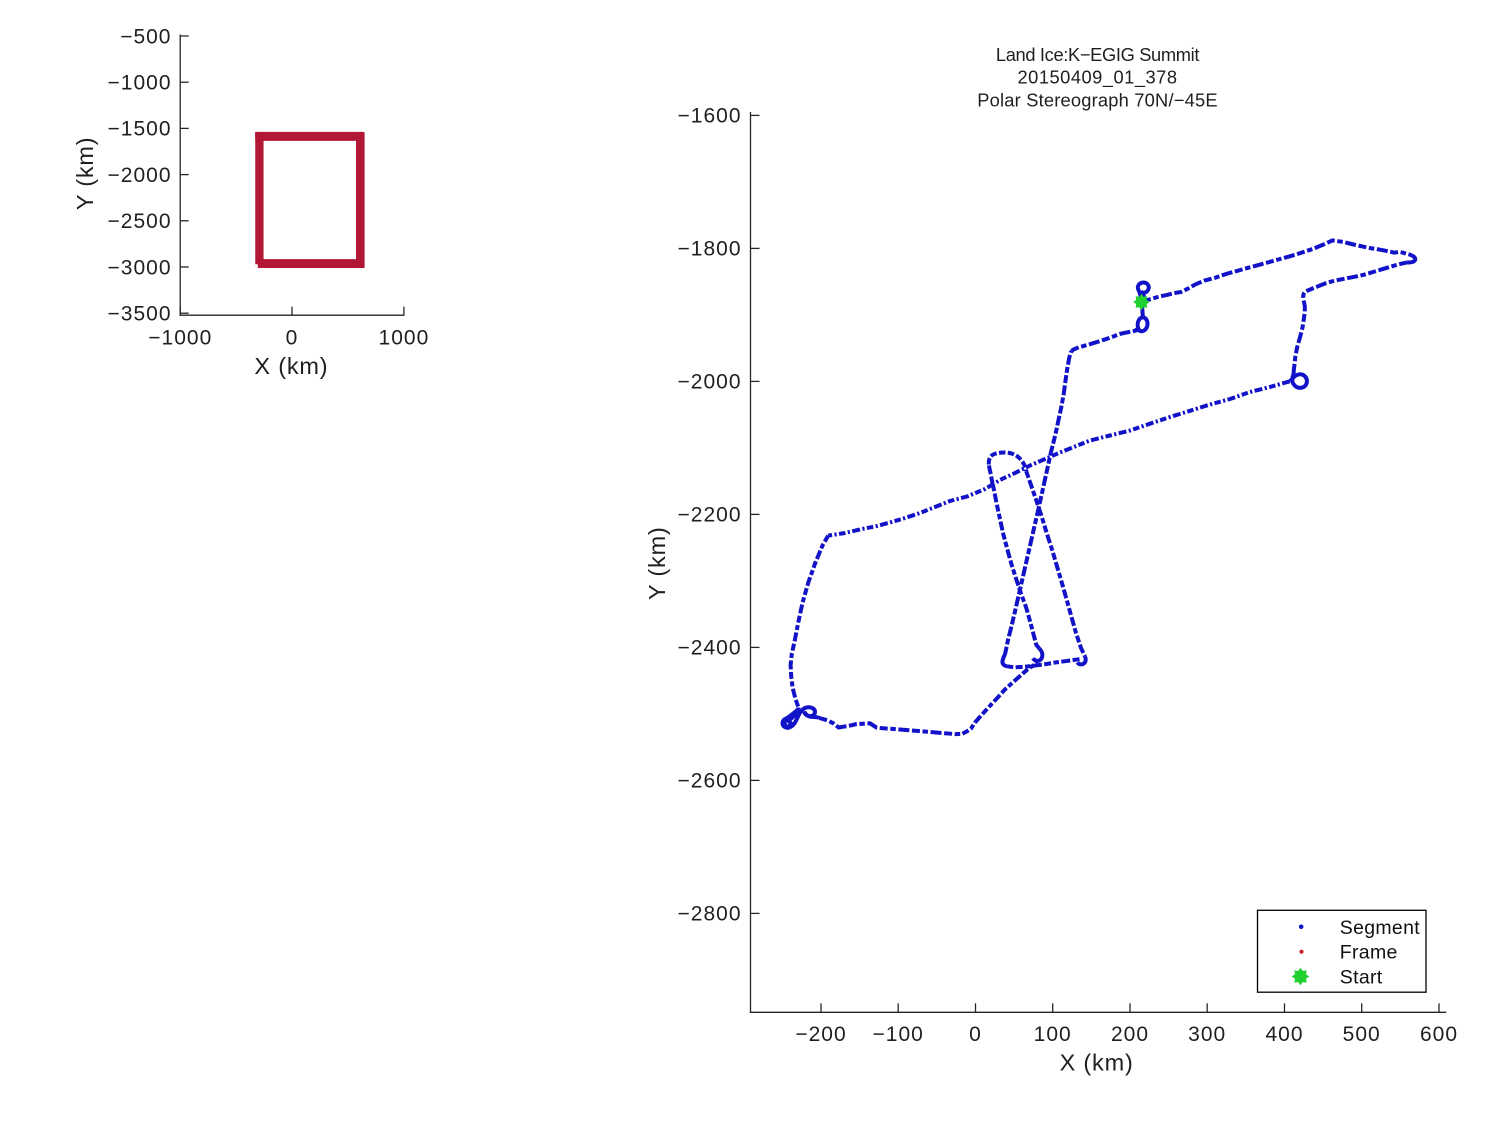 This screenshot has width=1500, height=1125. What do you see at coordinates (1369, 953) in the screenshot?
I see `svg-text: Frame` at bounding box center [1369, 953].